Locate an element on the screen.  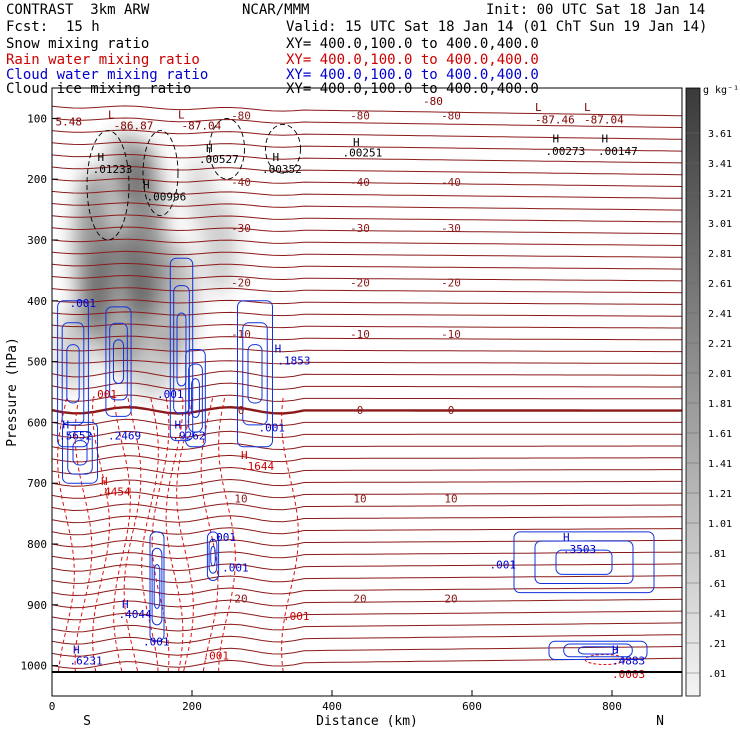
extremum-label-13: .00527 is located at coordinates (219, 159).